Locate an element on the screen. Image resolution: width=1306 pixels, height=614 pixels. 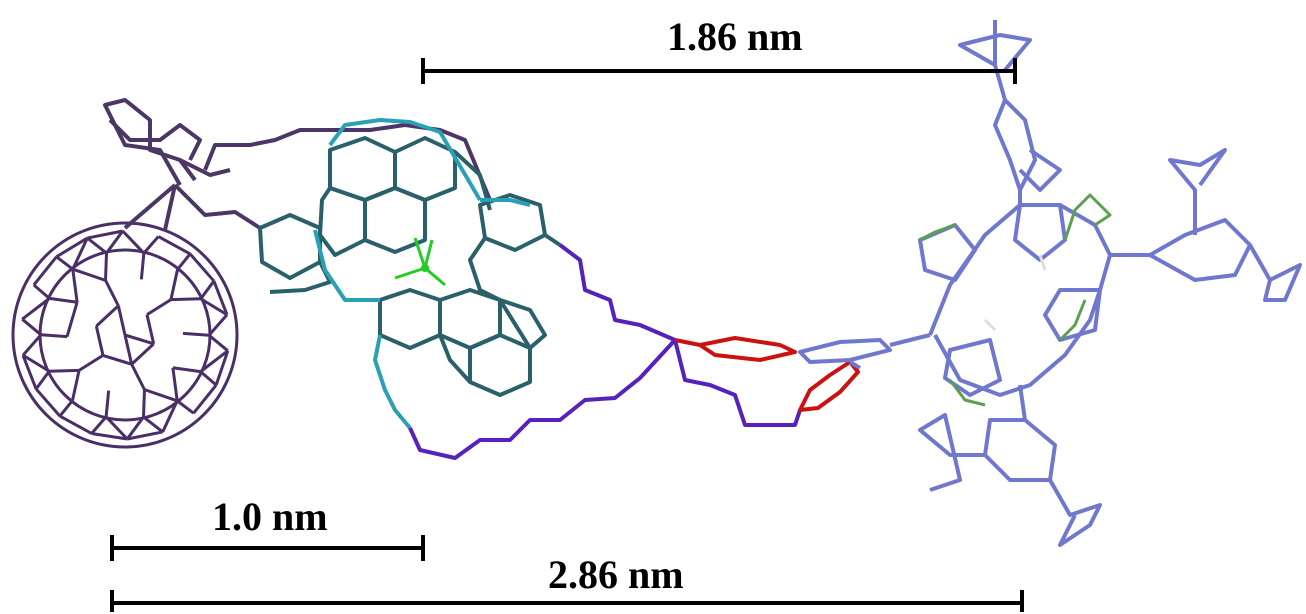
pyrrole-ring-right is located at coordinates (1072, 315).